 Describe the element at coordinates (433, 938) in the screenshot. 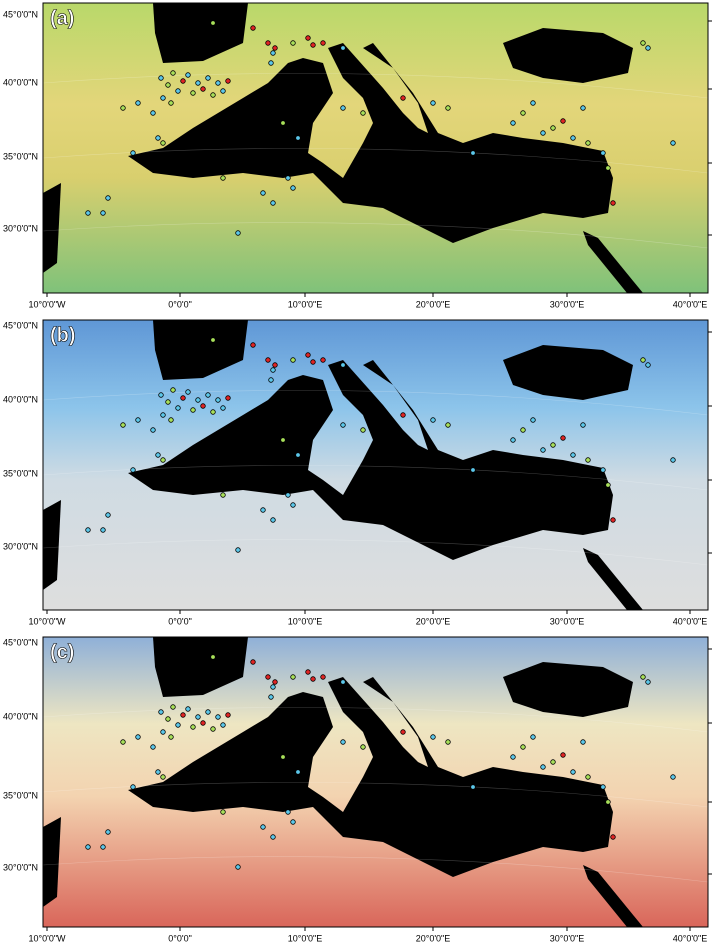

I see `lon-label: 20°0'0"E` at that location.